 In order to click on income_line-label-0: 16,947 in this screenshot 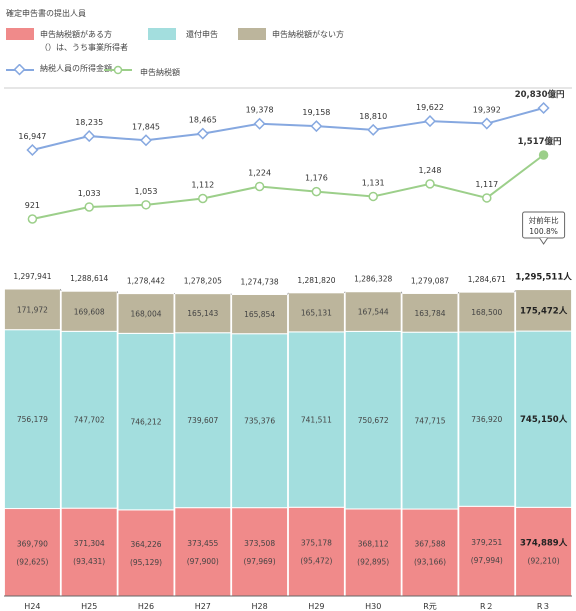, I will do `click(32, 136)`.